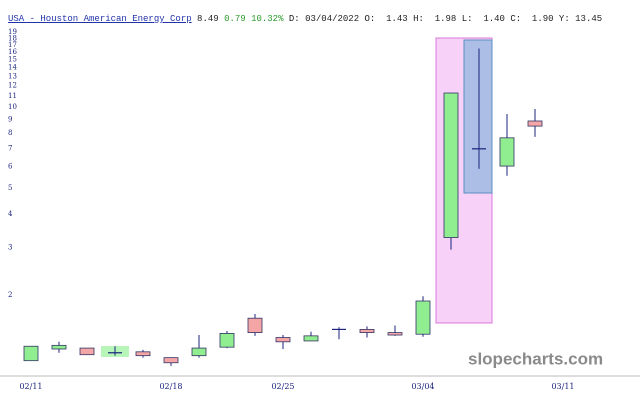 Image resolution: width=640 pixels, height=403 pixels. I want to click on x-tick-label: 02/18, so click(170, 386).